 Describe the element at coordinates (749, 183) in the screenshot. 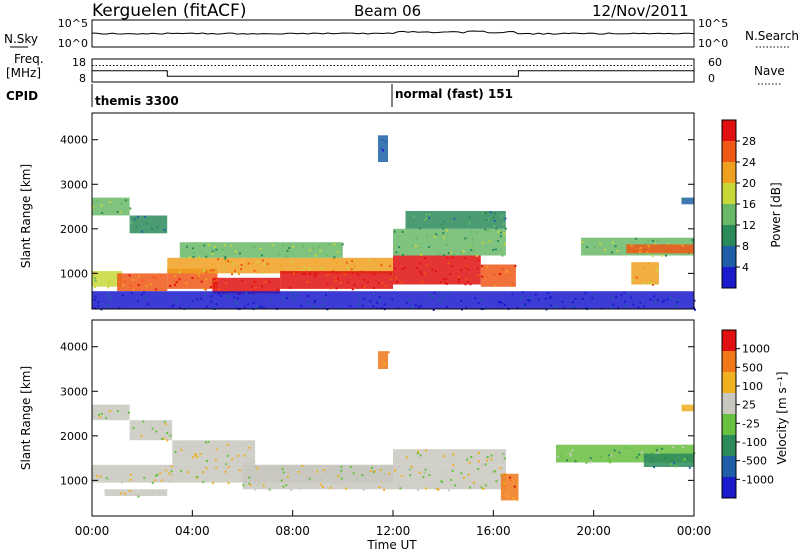

I see `colorbar-tick-label: 20` at that location.